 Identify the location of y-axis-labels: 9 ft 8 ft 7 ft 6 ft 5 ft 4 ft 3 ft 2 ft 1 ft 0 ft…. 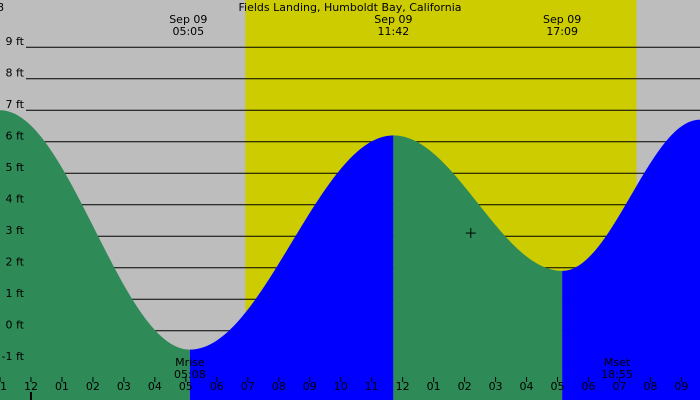
(13, 199).